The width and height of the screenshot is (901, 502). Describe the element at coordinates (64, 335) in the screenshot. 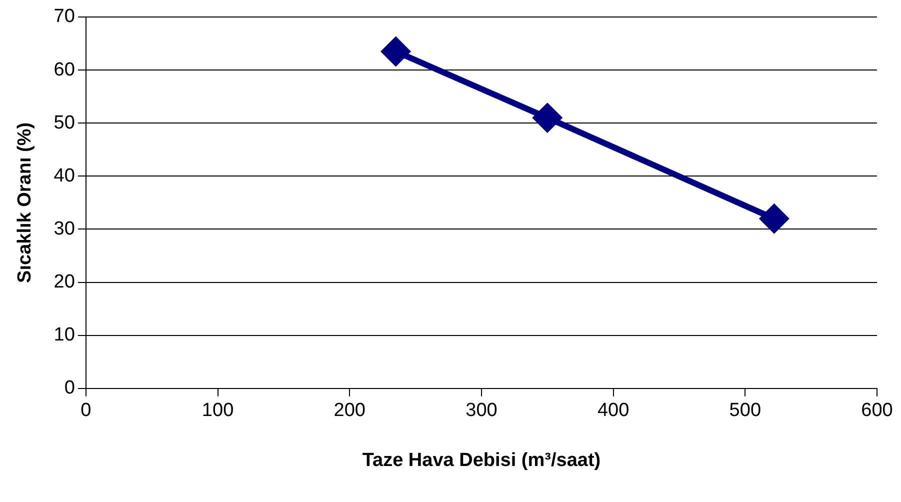

I see `y-tick-label: 10` at that location.